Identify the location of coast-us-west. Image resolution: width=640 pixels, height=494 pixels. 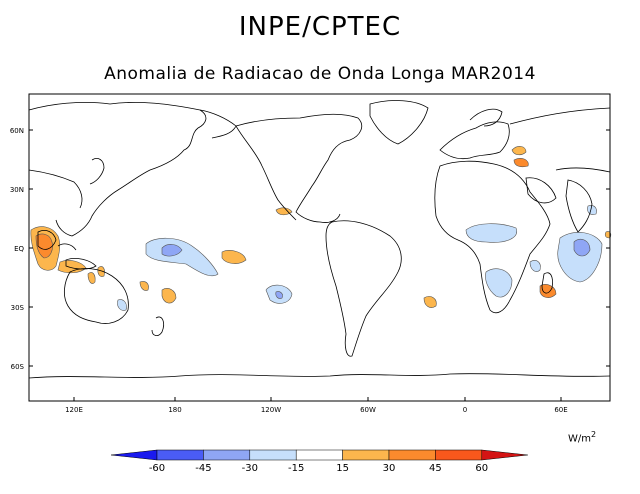
(266, 173).